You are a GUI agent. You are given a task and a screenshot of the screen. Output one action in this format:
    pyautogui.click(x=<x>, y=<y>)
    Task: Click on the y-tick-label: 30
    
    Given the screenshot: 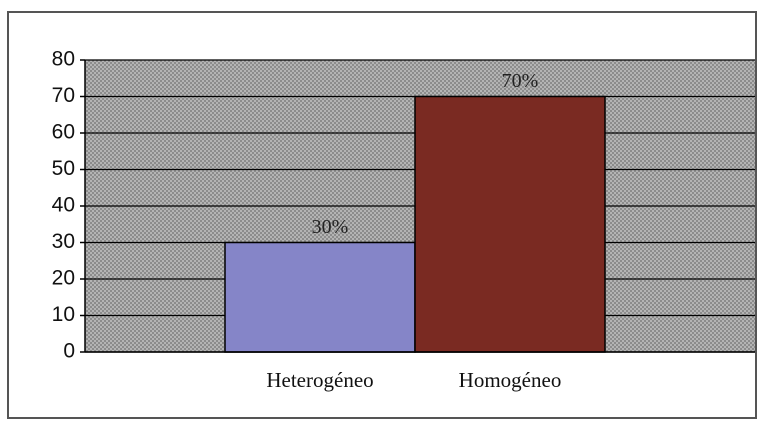 What is the action you would take?
    pyautogui.click(x=63, y=241)
    